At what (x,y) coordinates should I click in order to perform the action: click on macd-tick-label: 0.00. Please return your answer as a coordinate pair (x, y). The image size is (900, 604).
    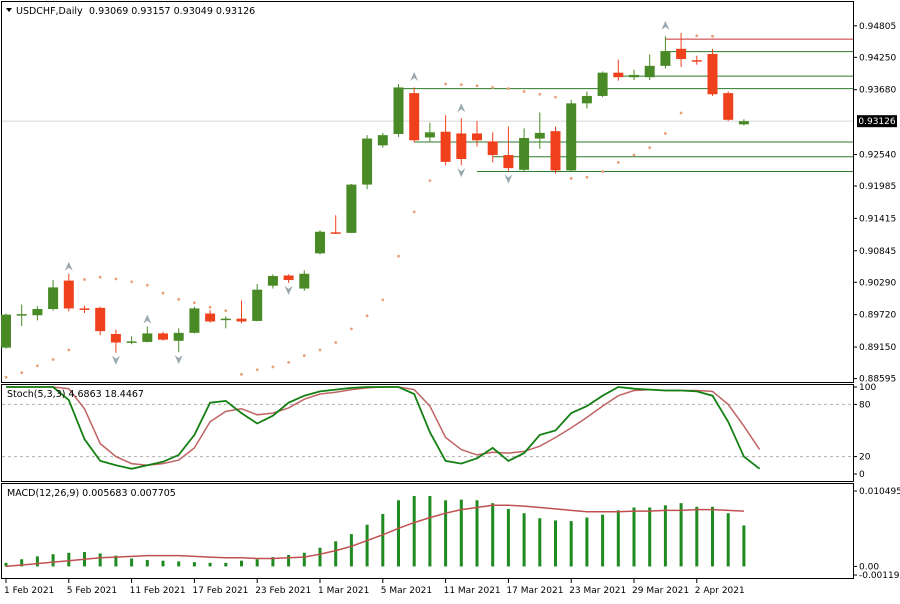
    Looking at the image, I should click on (869, 567).